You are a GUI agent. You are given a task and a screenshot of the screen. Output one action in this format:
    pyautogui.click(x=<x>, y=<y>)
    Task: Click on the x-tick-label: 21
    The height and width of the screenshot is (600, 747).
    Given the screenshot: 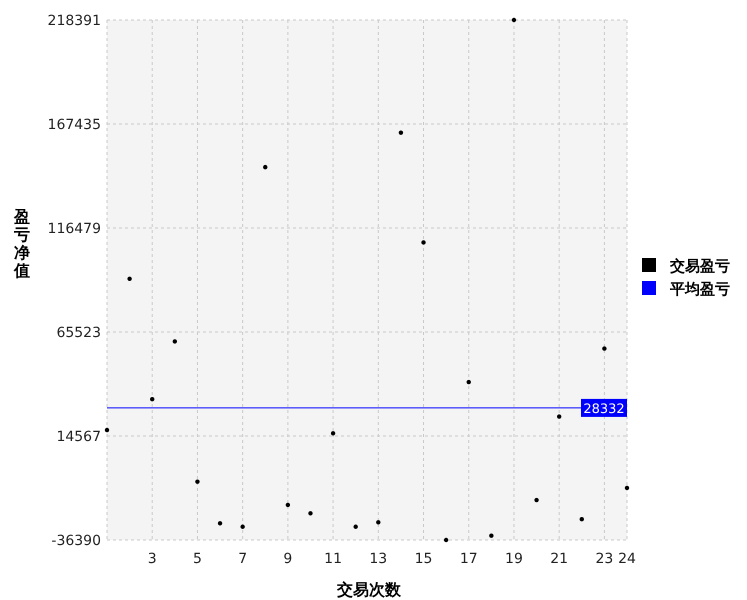 What is the action you would take?
    pyautogui.click(x=559, y=559)
    